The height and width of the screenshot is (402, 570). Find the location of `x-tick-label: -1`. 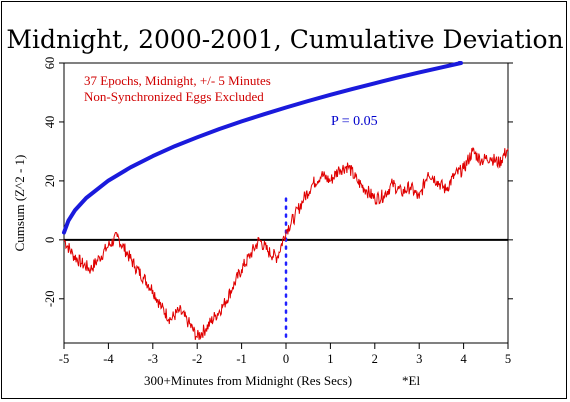

x-tick-label: -1 is located at coordinates (241, 359).